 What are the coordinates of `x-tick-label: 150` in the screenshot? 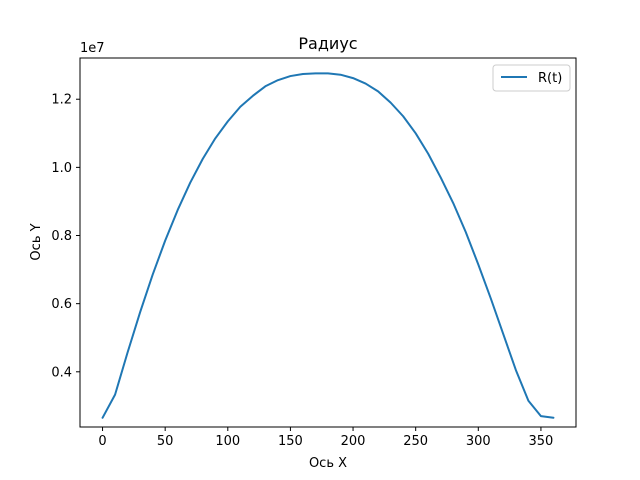 It's located at (290, 441).